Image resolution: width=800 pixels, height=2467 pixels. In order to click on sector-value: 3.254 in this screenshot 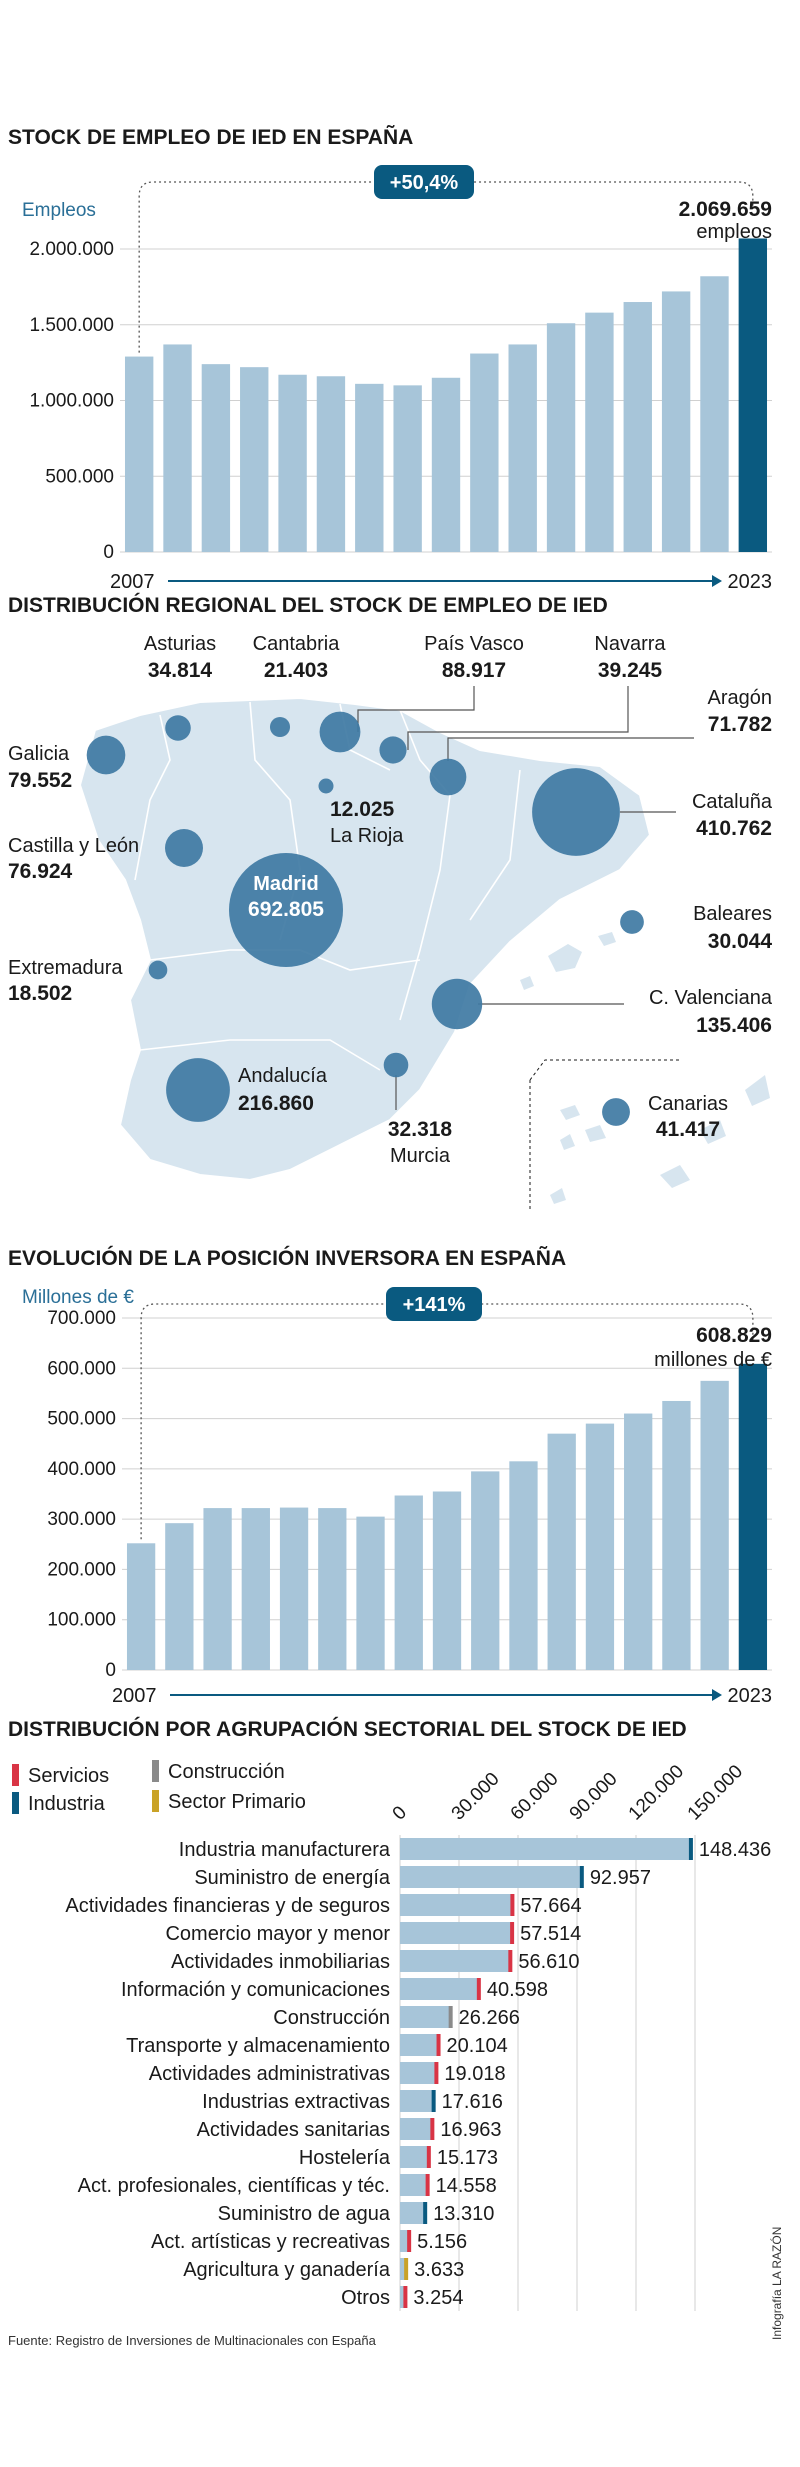, I will do `click(438, 2298)`.